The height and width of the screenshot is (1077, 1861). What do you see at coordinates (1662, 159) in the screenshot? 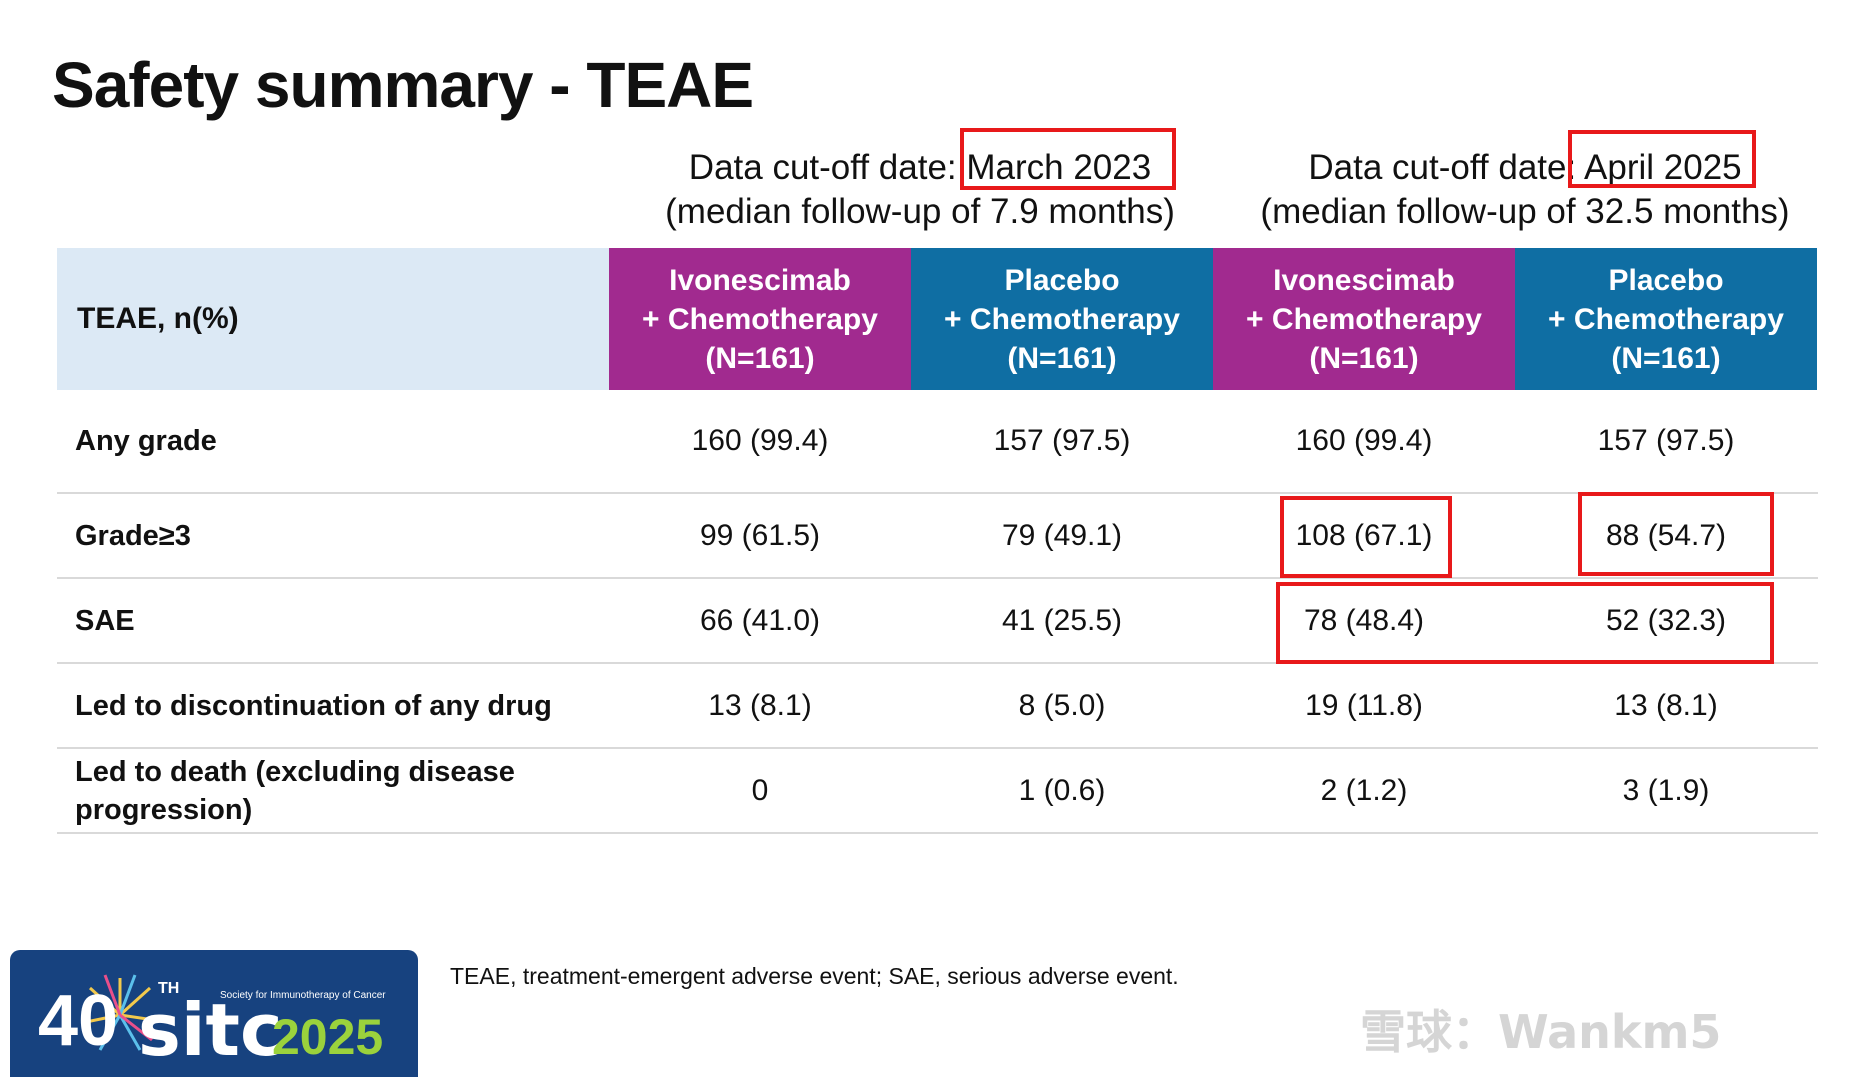
I see `highlight-box-april-2025` at bounding box center [1662, 159].